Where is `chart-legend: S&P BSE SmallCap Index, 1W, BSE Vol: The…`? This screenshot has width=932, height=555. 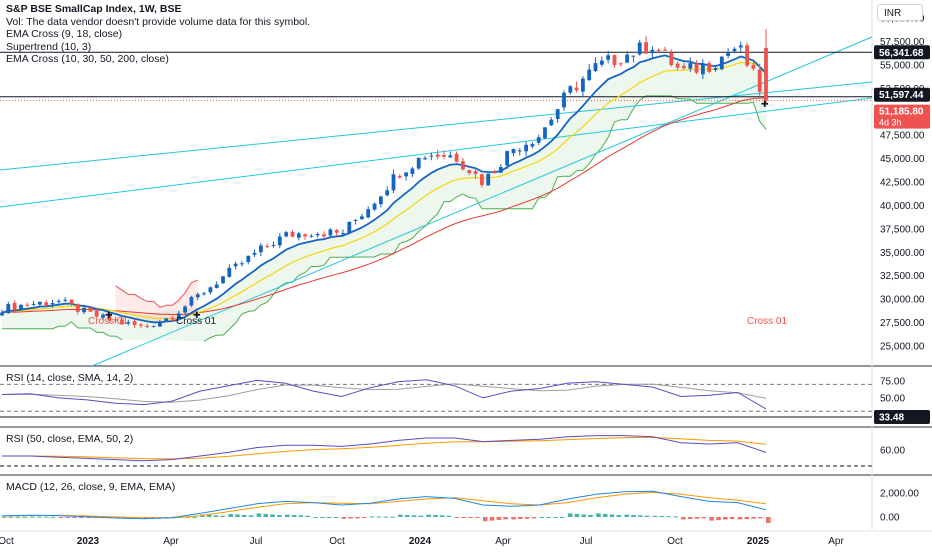 chart-legend: S&P BSE SmallCap Index, 1W, BSE Vol: The… is located at coordinates (158, 34).